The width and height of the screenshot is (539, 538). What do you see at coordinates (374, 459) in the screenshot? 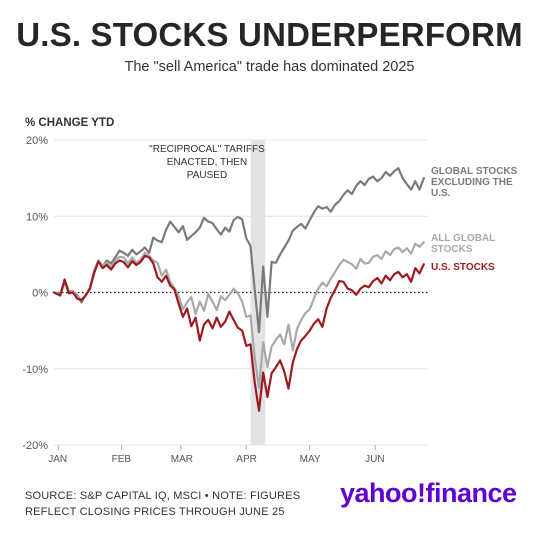
I see `x-tick-label: JUN` at bounding box center [374, 459].